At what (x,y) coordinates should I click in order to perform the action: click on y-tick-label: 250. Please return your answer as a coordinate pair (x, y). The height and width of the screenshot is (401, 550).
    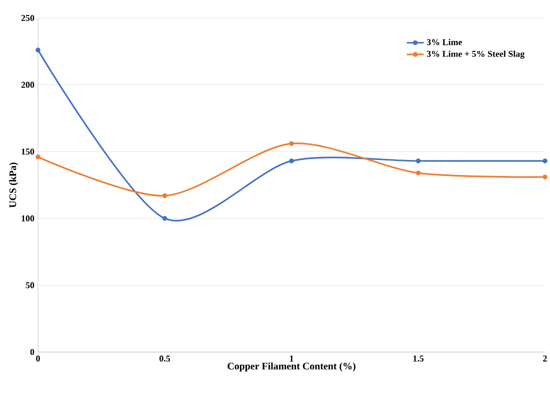
    Looking at the image, I should click on (27, 18).